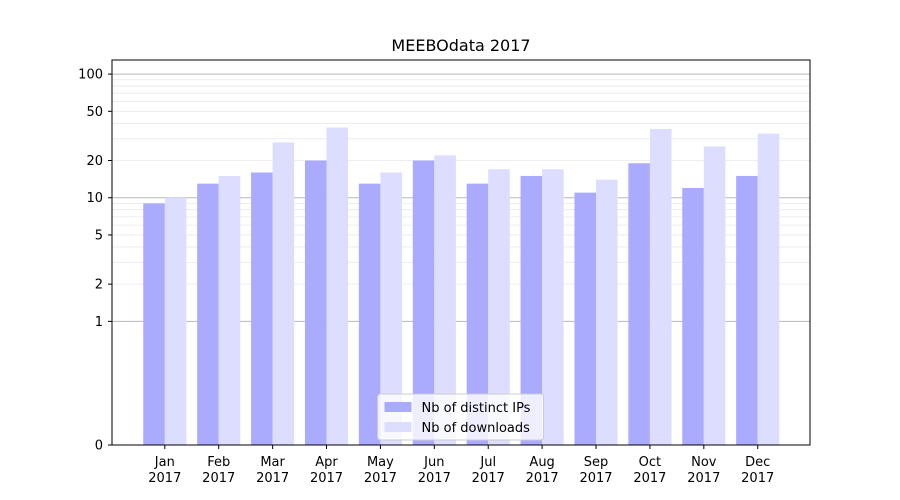 This screenshot has height=500, width=900. What do you see at coordinates (99, 235) in the screenshot?
I see `y-tick-label: 5` at bounding box center [99, 235].